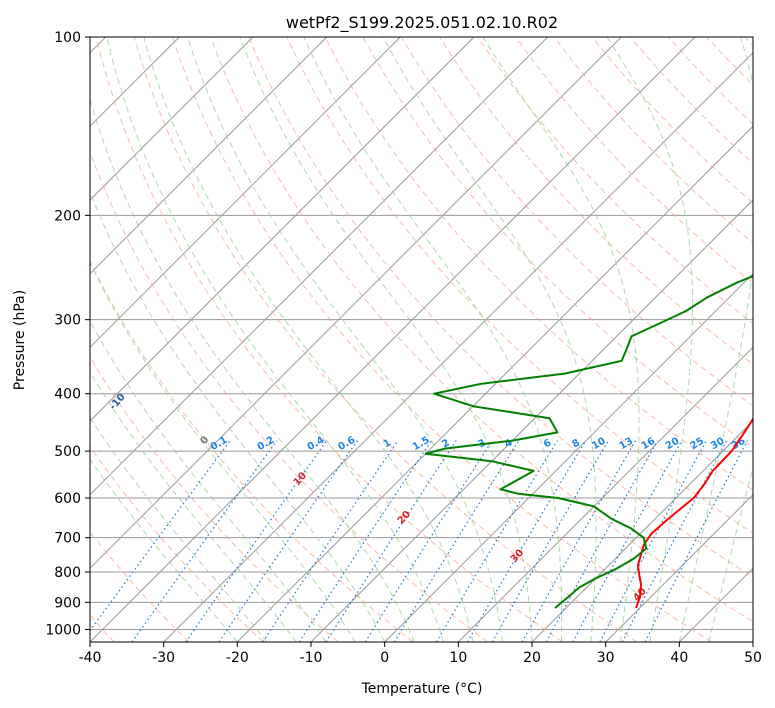 The height and width of the screenshot is (708, 775). What do you see at coordinates (649, 444) in the screenshot?
I see `mixing-ratio-label: 16` at bounding box center [649, 444].